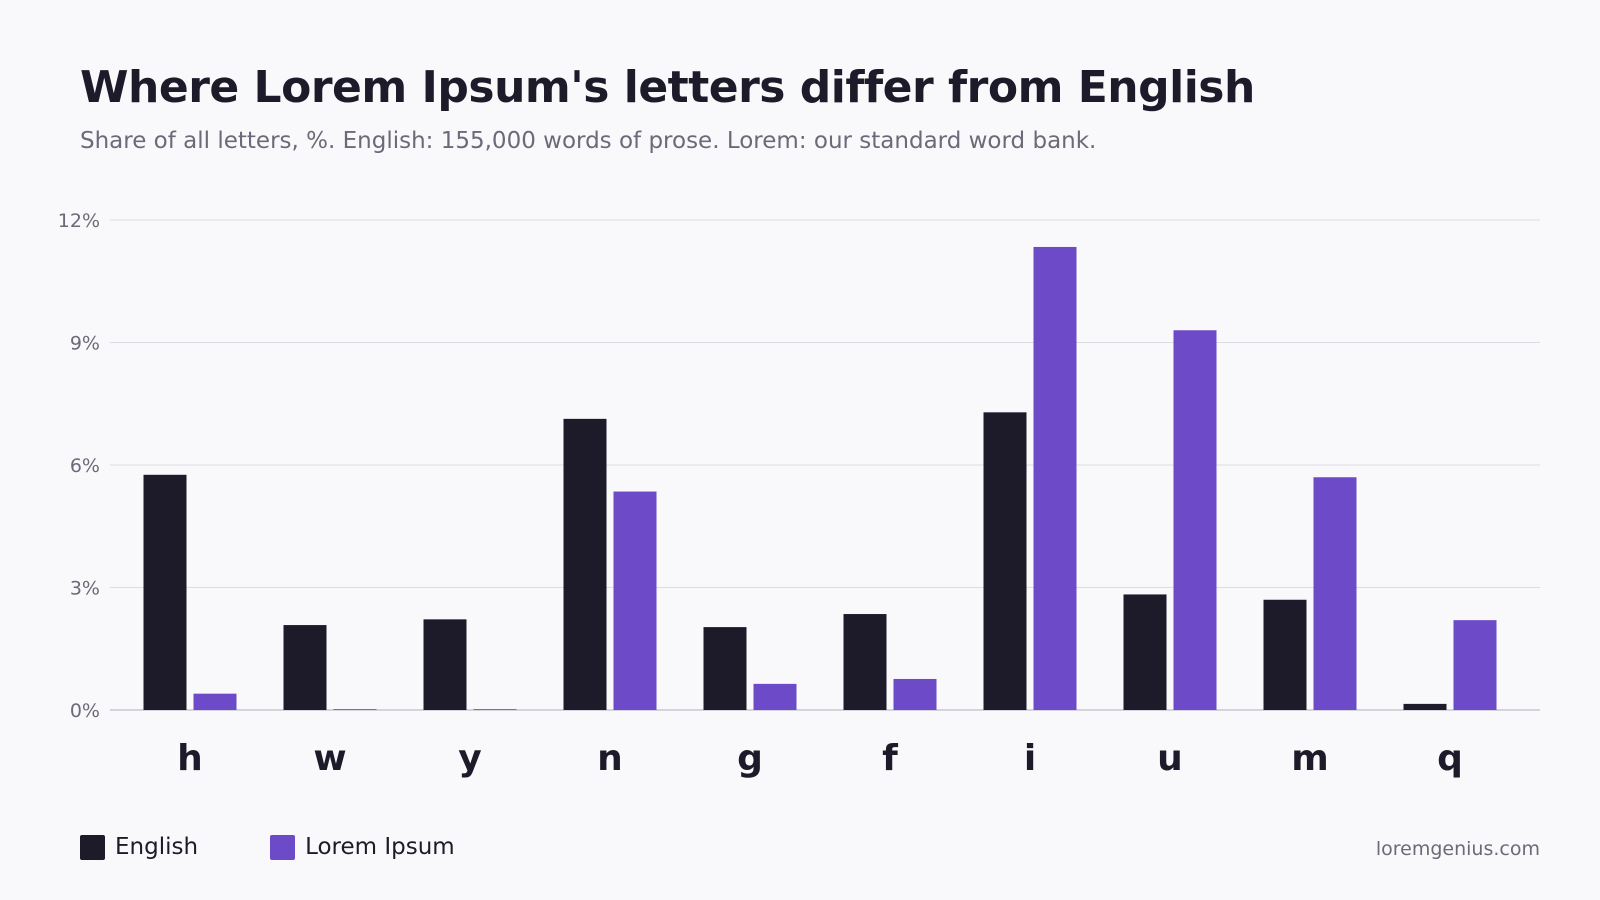 This screenshot has width=1600, height=900. Describe the element at coordinates (79, 221) in the screenshot. I see `y-tick-label: 12%` at that location.